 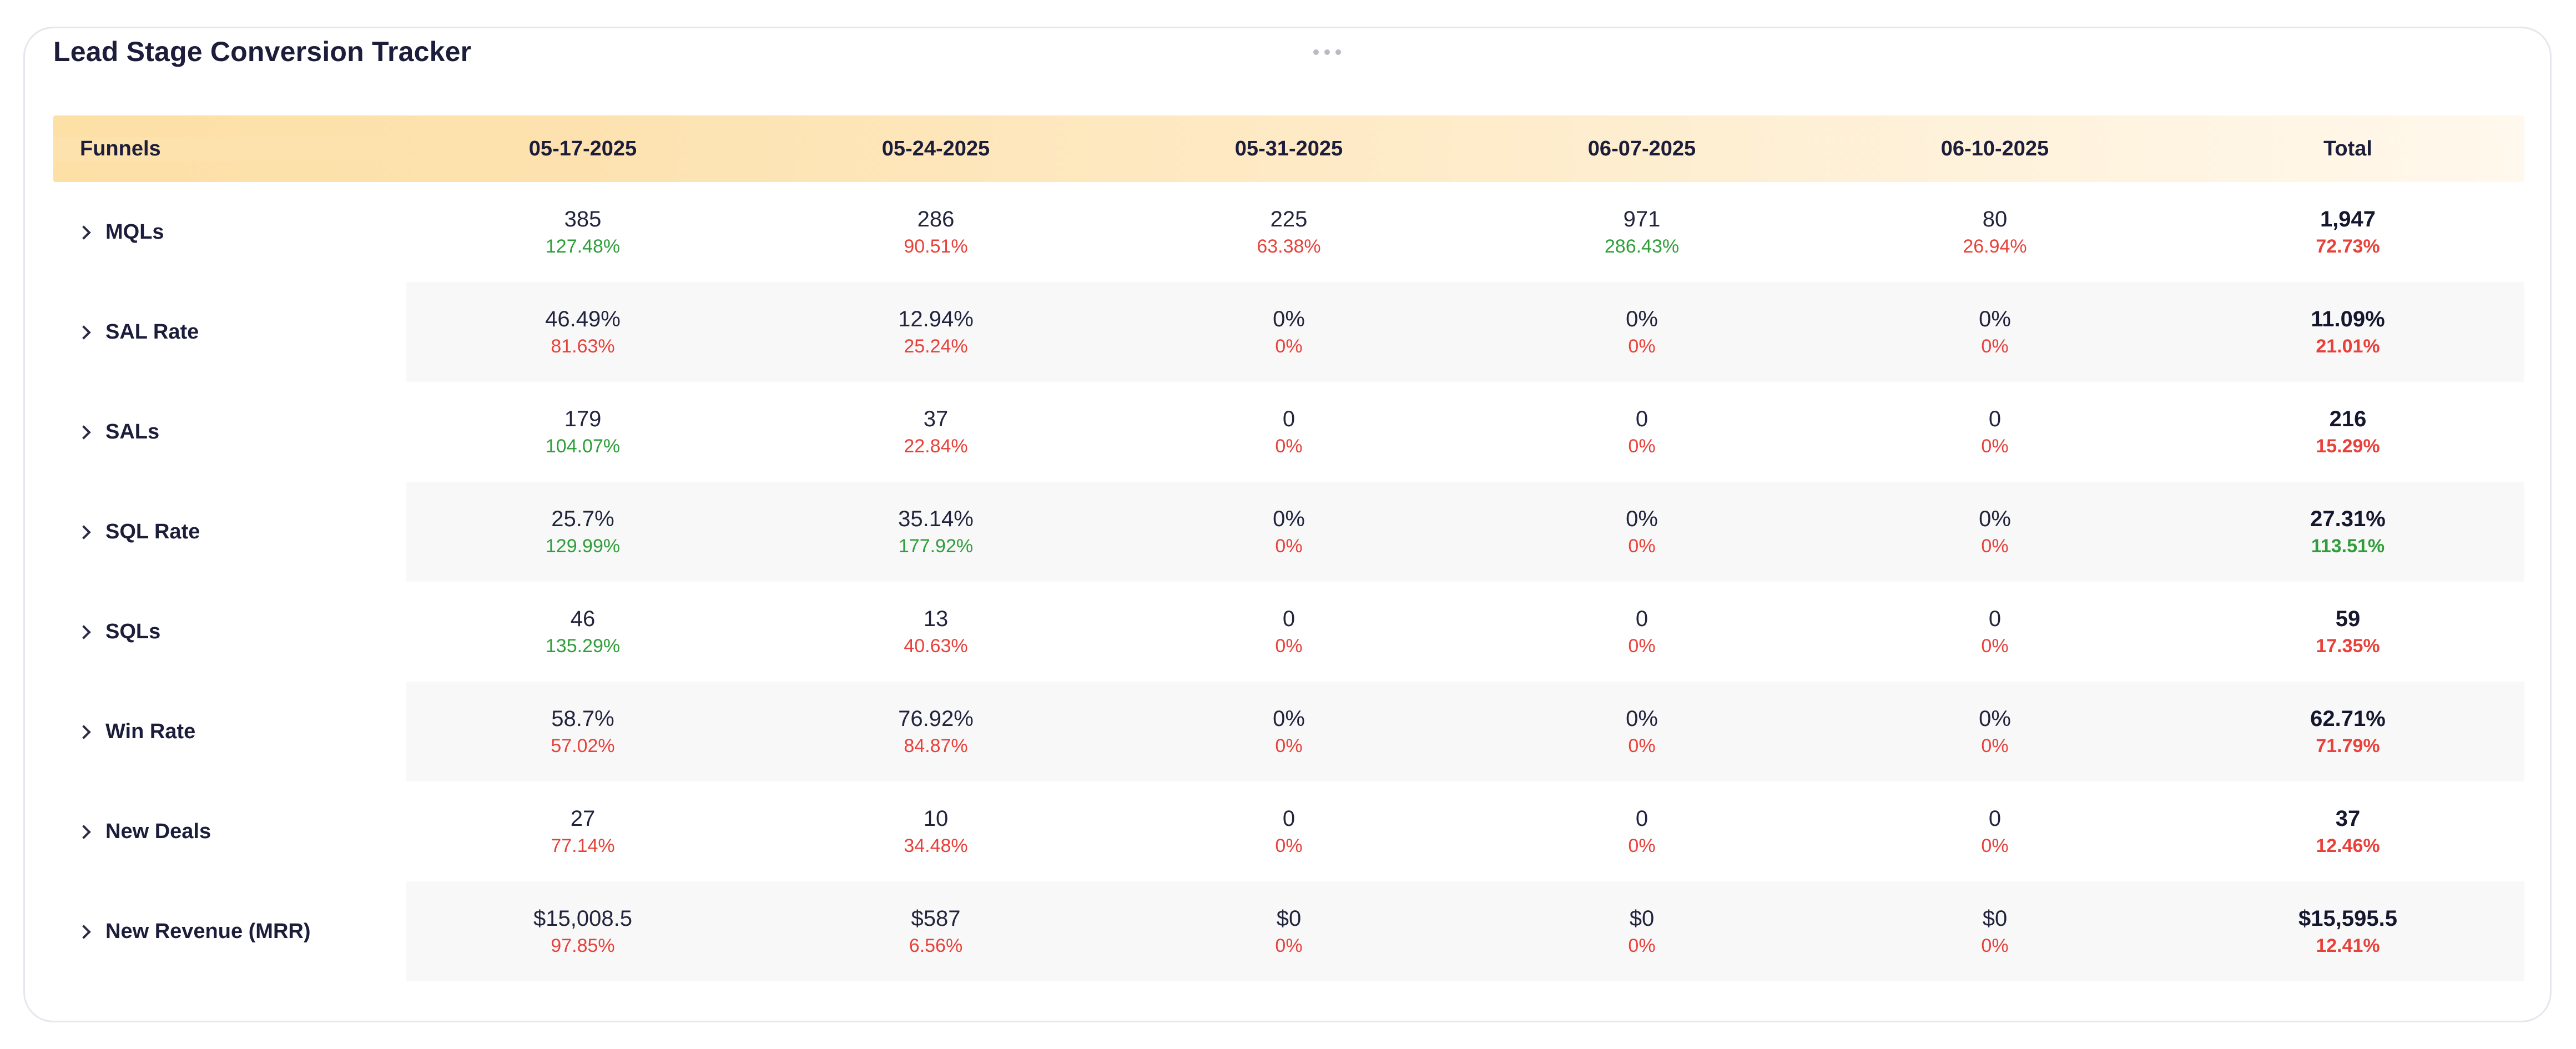 I want to click on header-date-1: 05-17-2025, so click(x=582, y=148).